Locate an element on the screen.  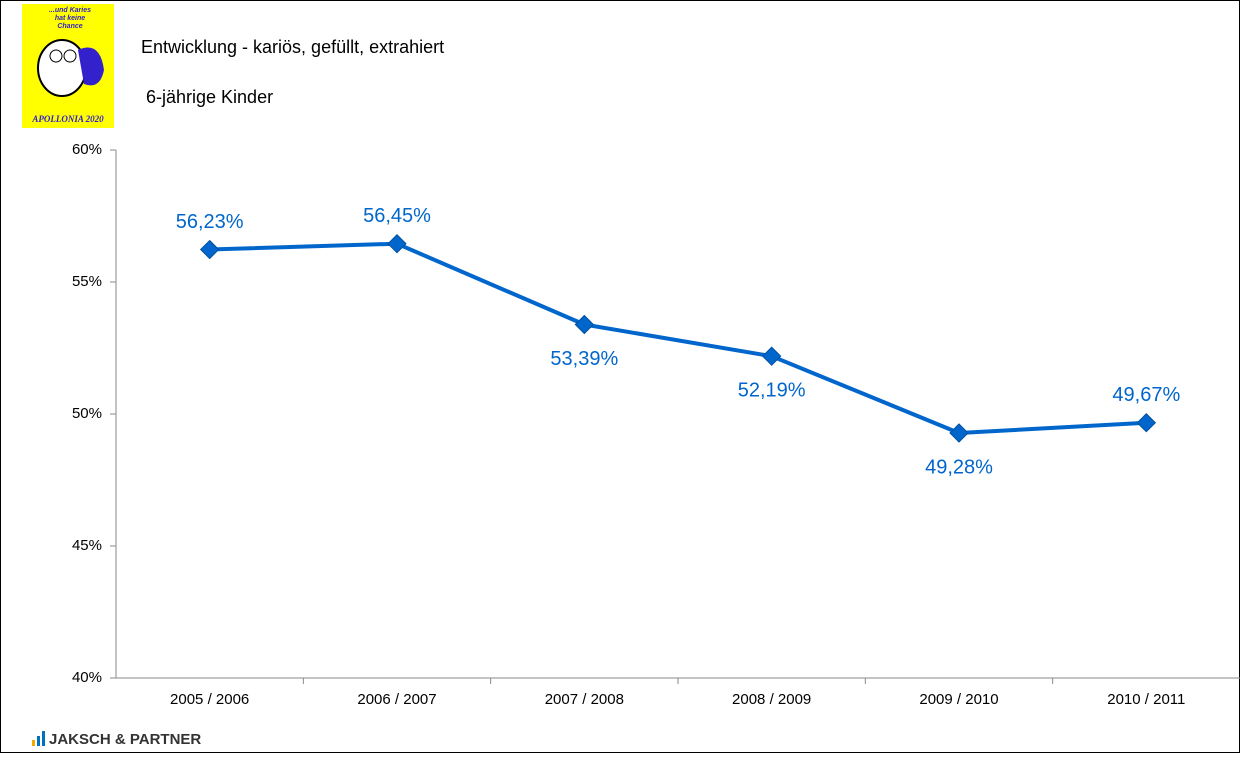
x-tick-label: 2008 / 2009 is located at coordinates (771, 699).